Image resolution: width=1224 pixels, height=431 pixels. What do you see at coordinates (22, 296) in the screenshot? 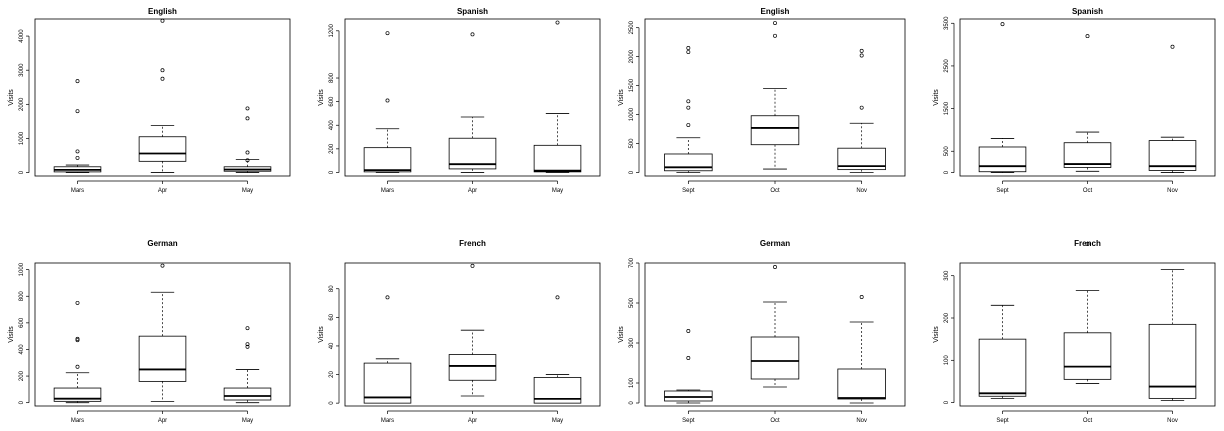
I see `y-tick-label: 800` at bounding box center [22, 296].